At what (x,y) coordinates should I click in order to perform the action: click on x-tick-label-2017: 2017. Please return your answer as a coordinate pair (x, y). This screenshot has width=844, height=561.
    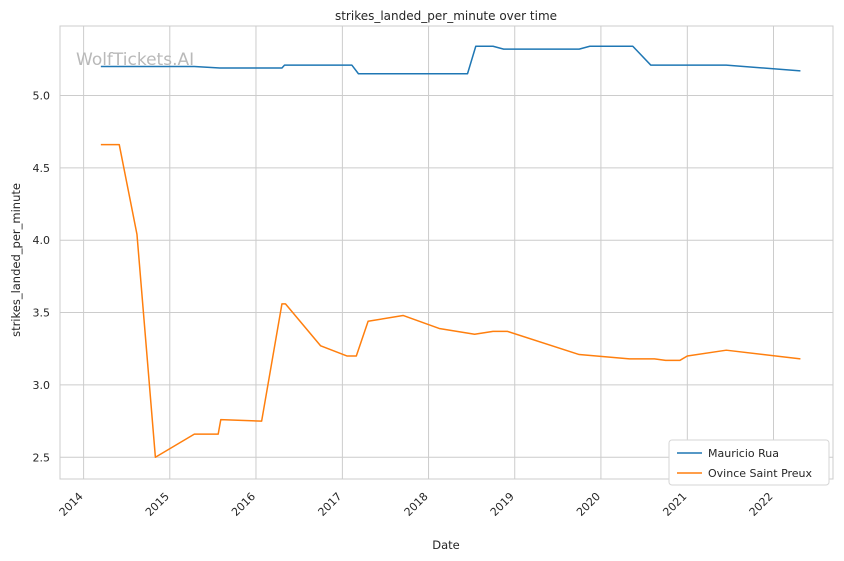
    Looking at the image, I should click on (330, 504).